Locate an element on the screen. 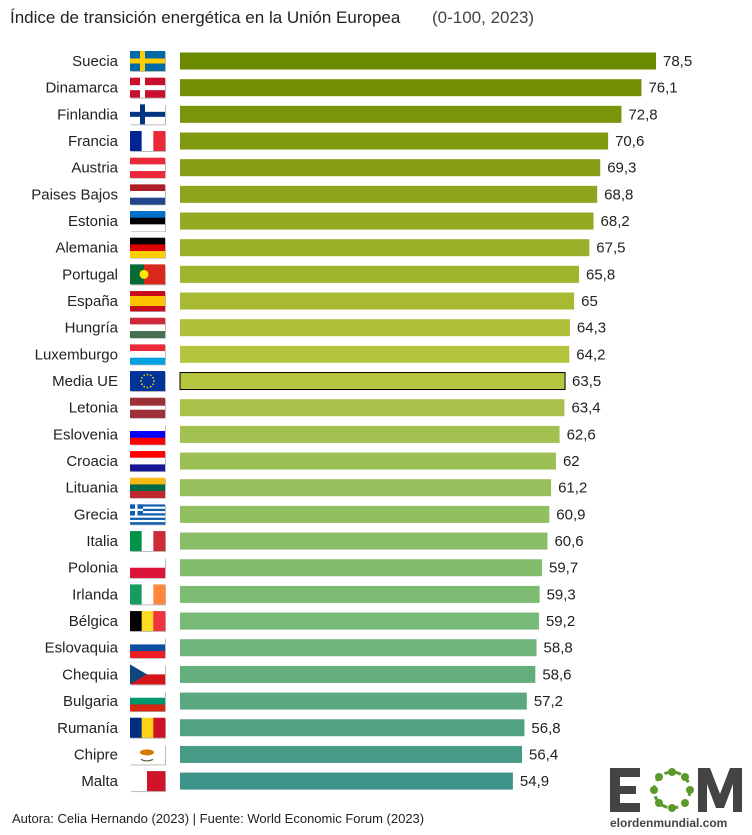 The width and height of the screenshot is (752, 835). value-label: 59,7 is located at coordinates (563, 568).